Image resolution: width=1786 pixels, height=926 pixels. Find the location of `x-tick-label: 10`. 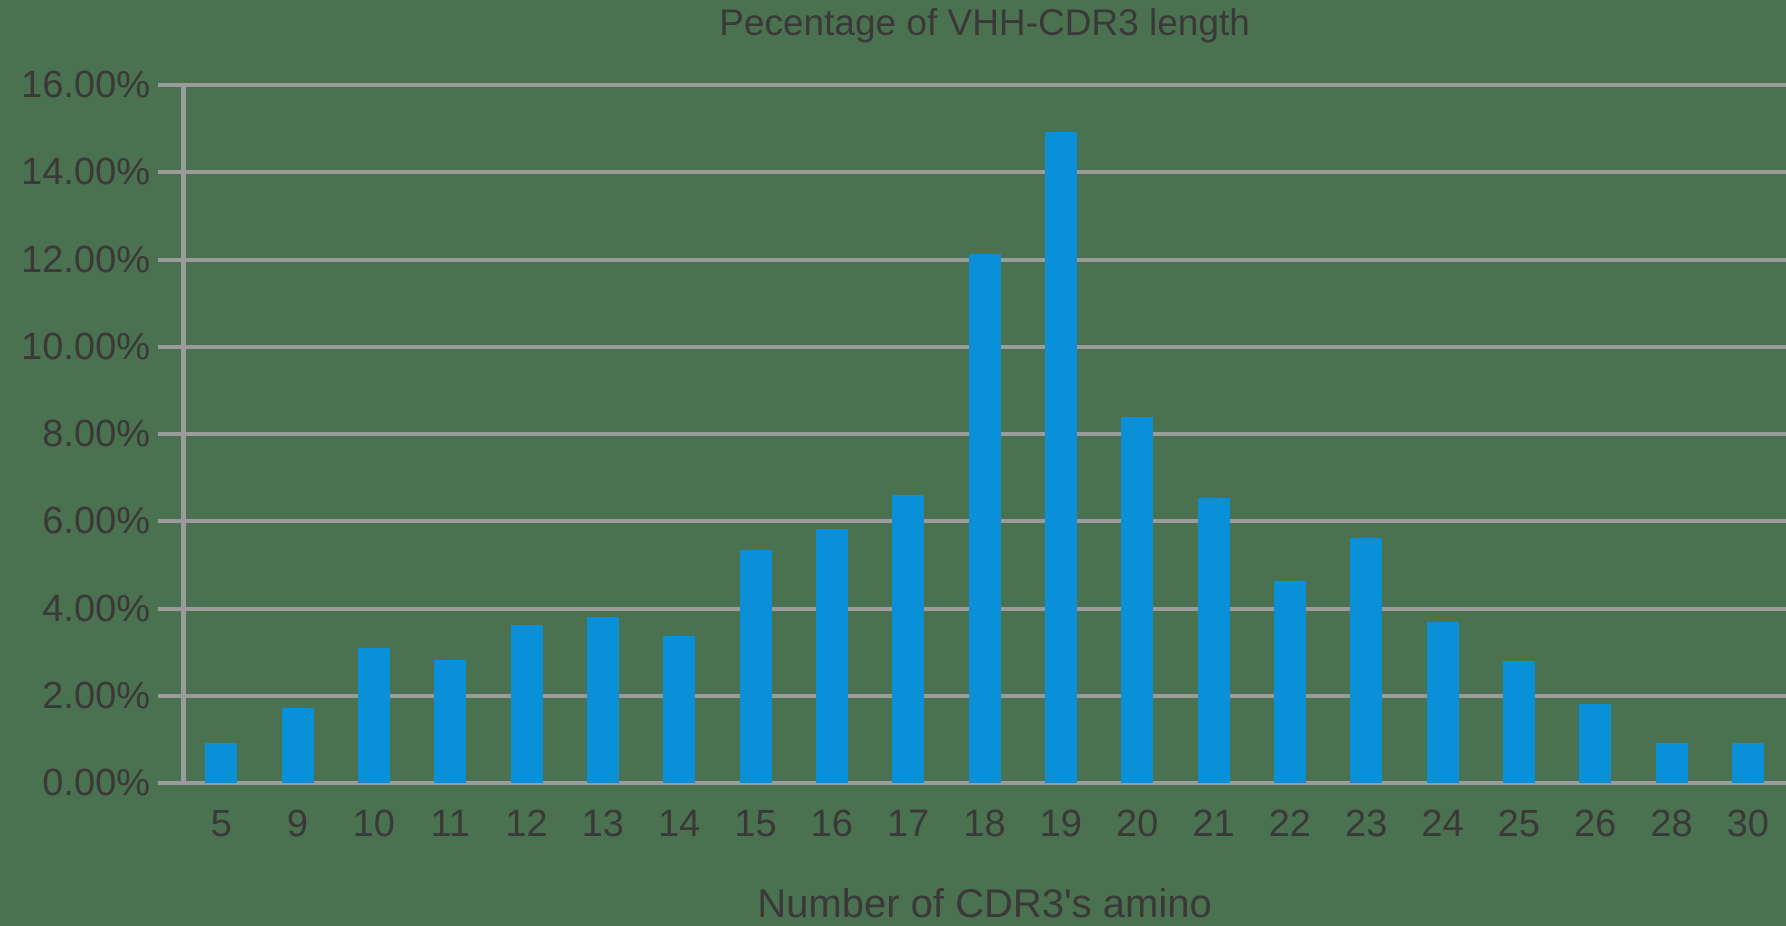

x-tick-label: 10 is located at coordinates (373, 824).